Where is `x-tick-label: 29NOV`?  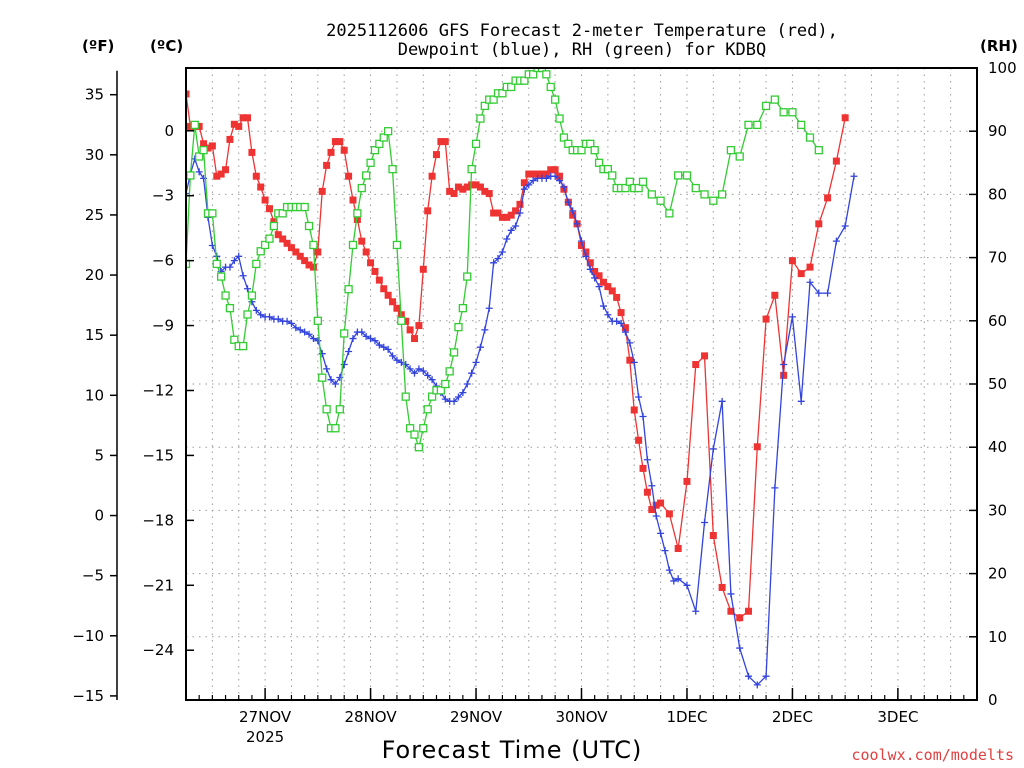 x-tick-label: 29NOV is located at coordinates (476, 717).